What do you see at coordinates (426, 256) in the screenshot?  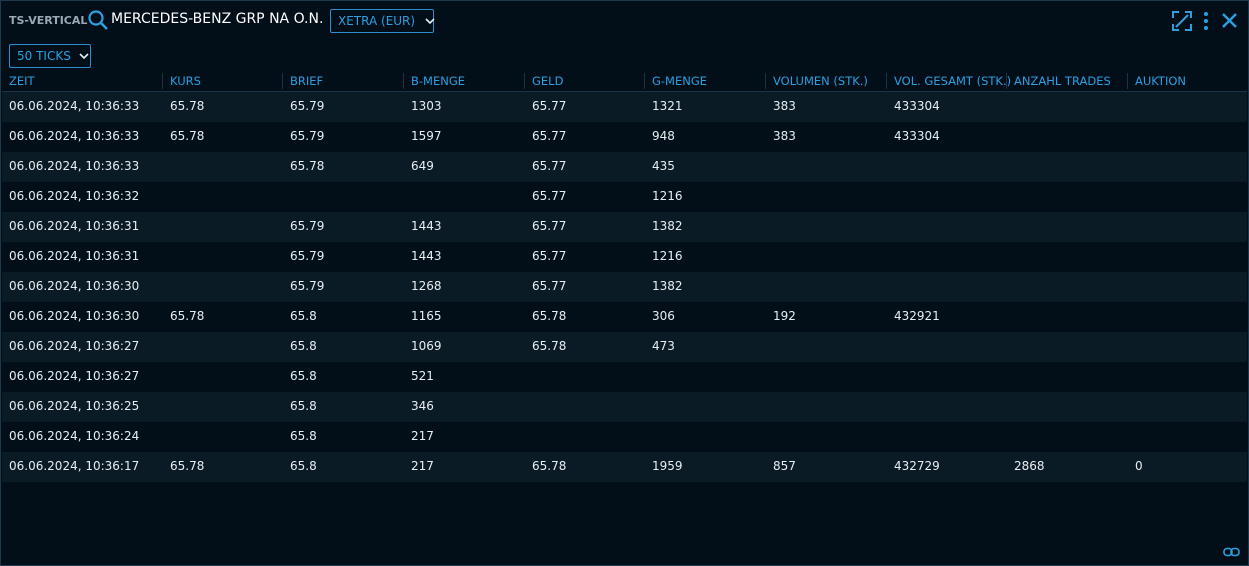 I see `table-cell: 1443` at bounding box center [426, 256].